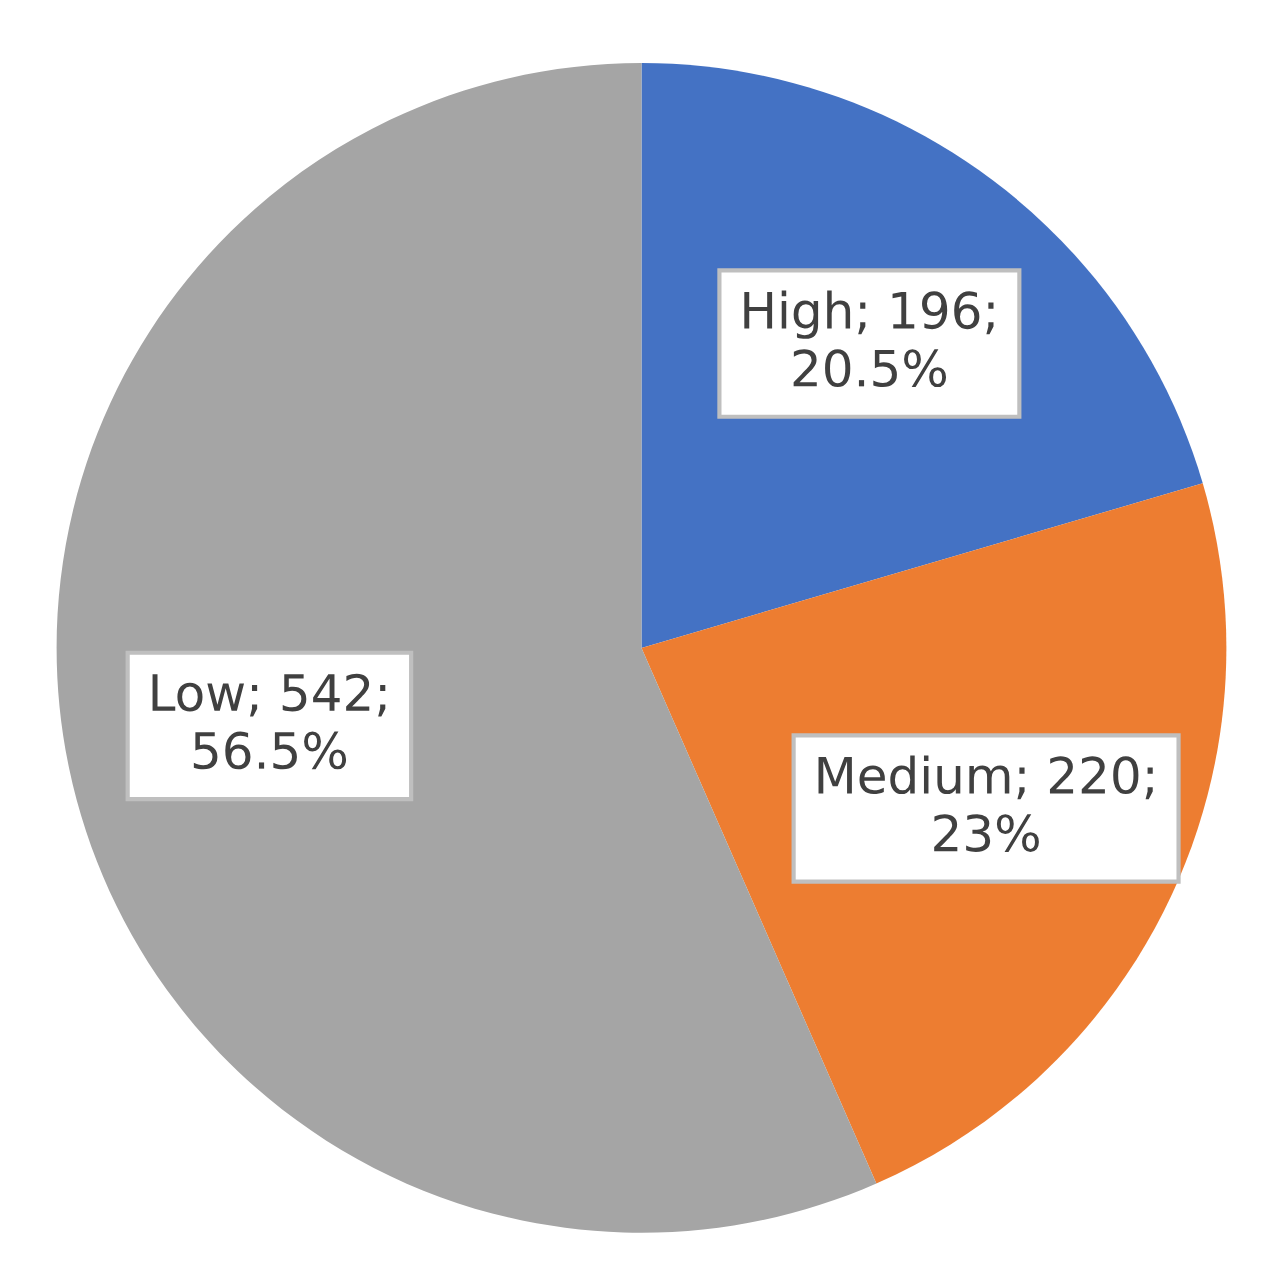 The width and height of the screenshot is (1283, 1283). What do you see at coordinates (869, 339) in the screenshot?
I see `slice-label: High; 196; 20.5%` at bounding box center [869, 339].